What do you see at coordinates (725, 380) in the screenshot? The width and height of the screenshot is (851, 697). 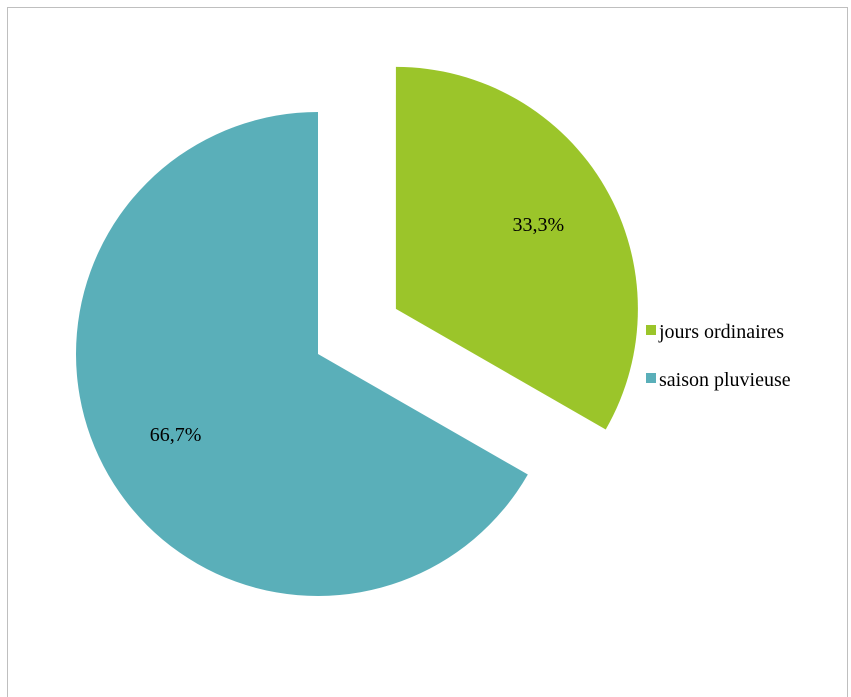 I see `legend-label-saison-pluvieuse: saison pluvieuse` at bounding box center [725, 380].